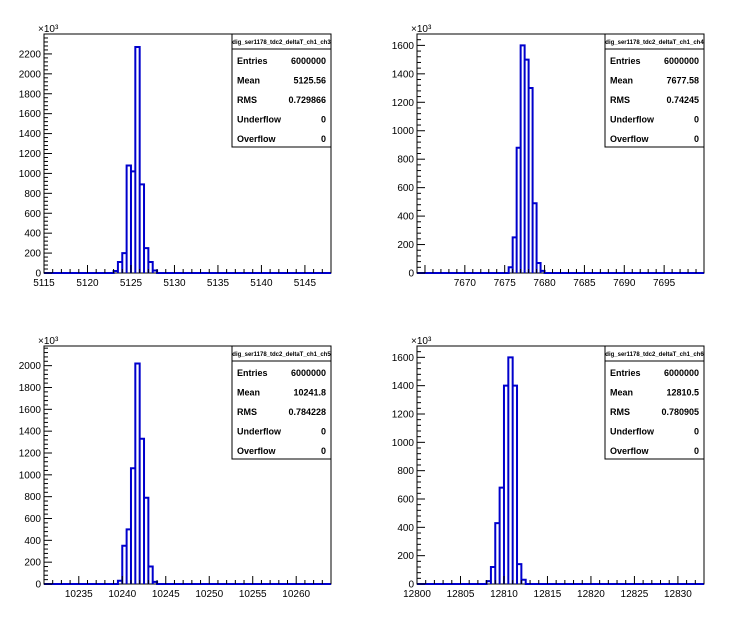  I want to click on x-tick-label: 7670, so click(465, 283).